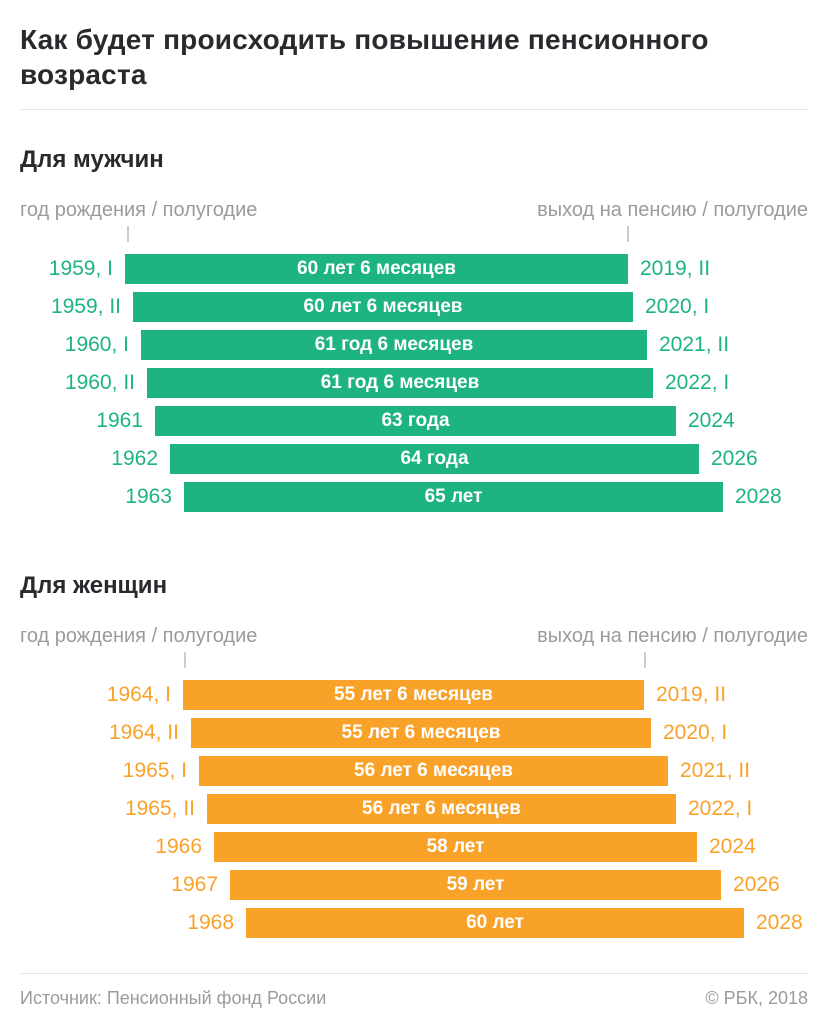  Describe the element at coordinates (85, 306) in the screenshot. I see `birth-year-label: 1959, II` at that location.